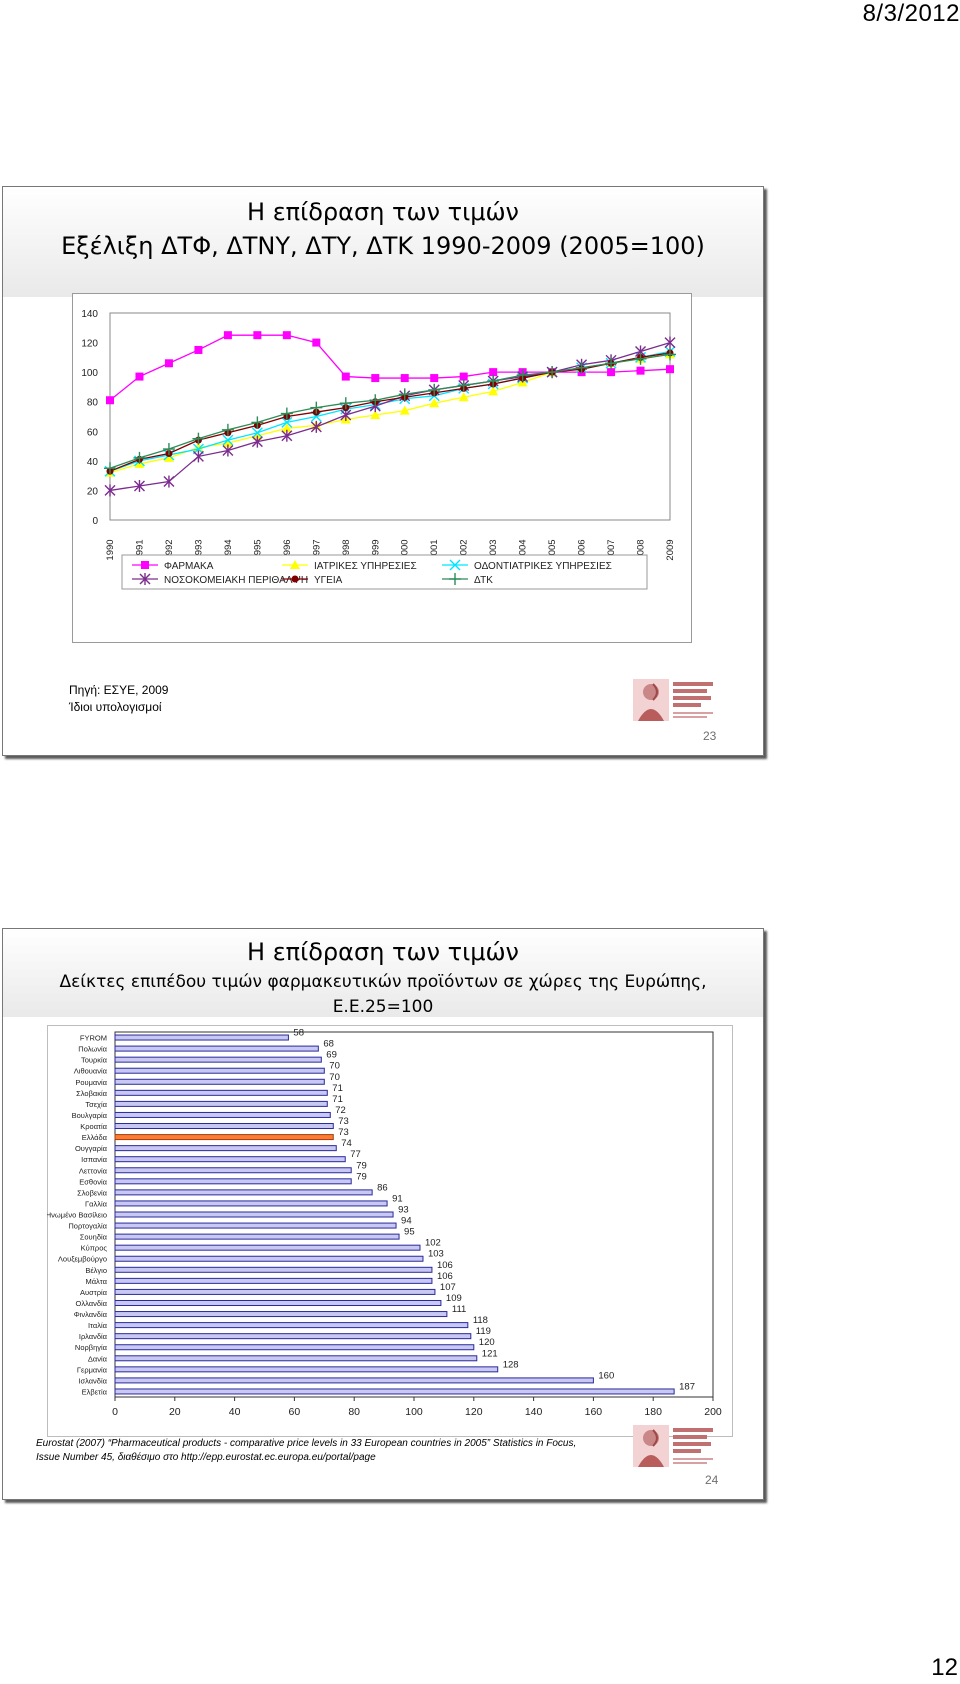 The image size is (960, 1684). Describe the element at coordinates (365, 566) in the screenshot. I see `legend-label: ΙΑΤΡΙΚΕΣ ΥΠΗΡΕΣΙΕΣ` at that location.